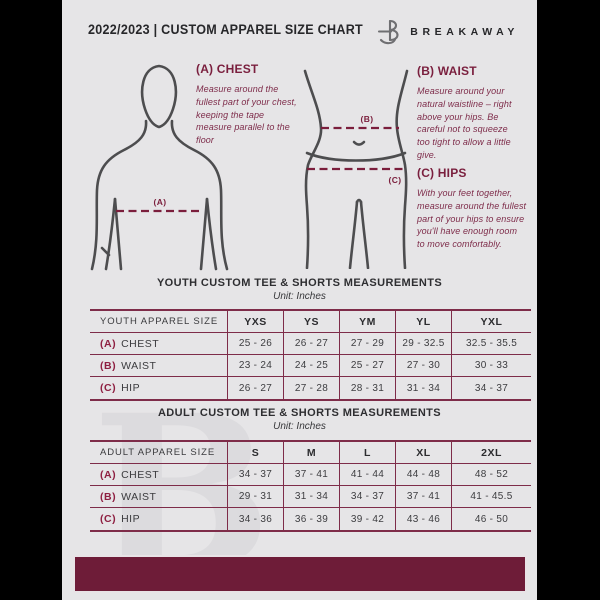 The height and width of the screenshot is (600, 600). I want to click on right-inner-leg, so click(364, 234).